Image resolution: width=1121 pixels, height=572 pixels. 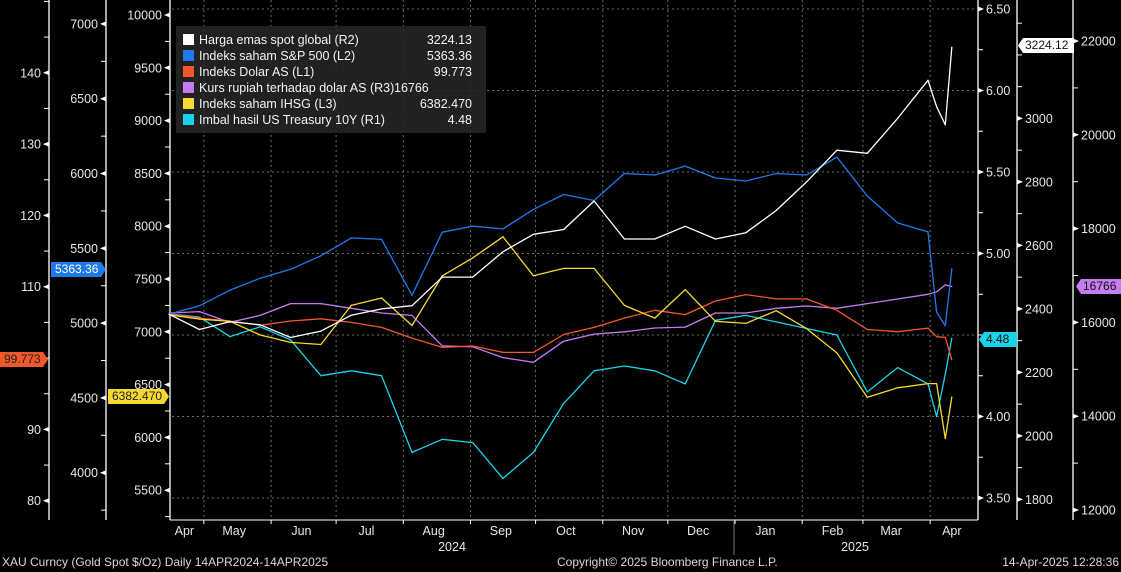 I want to click on x-tick-label: Jul, so click(x=366, y=531).